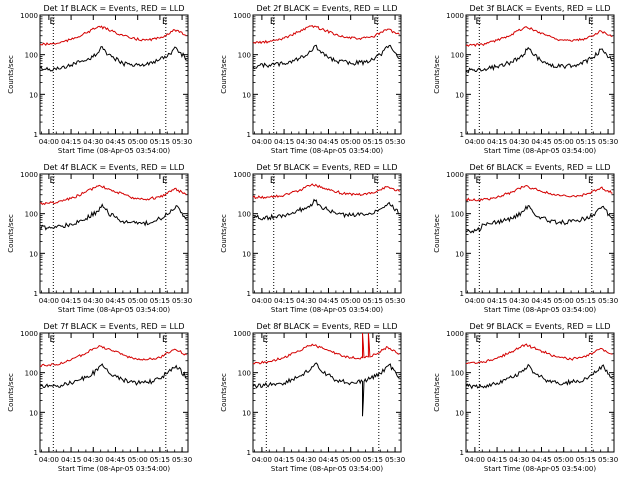  Describe the element at coordinates (326, 8) in the screenshot. I see `chart-title: Det 2f BLACK = Events, RED = LLD` at that location.